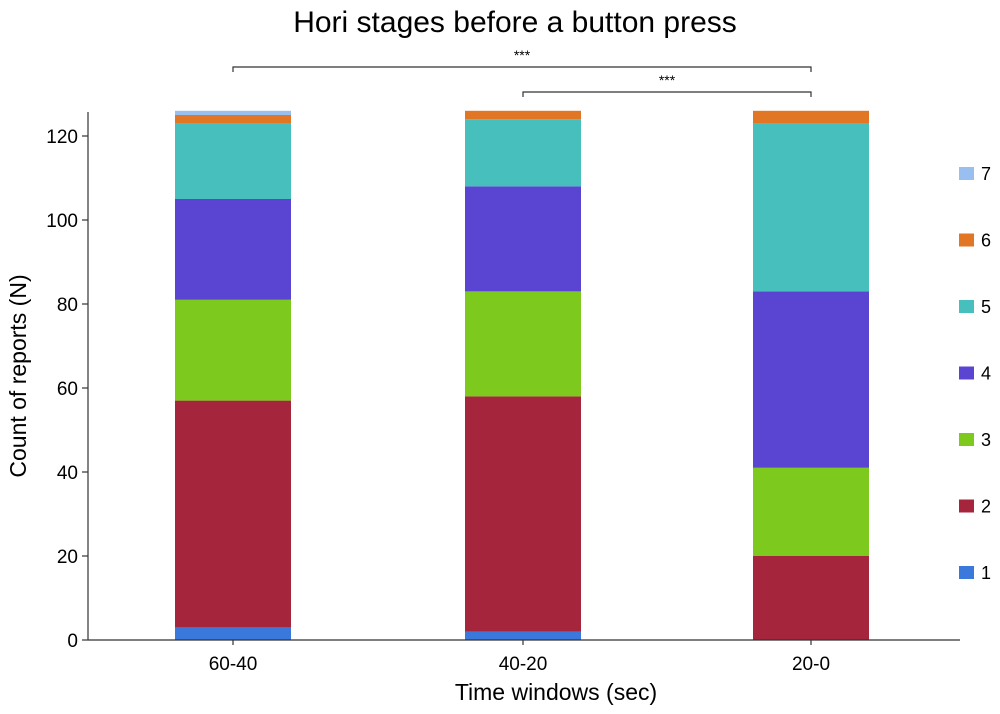 The height and width of the screenshot is (714, 1000). What do you see at coordinates (67, 305) in the screenshot?
I see `y-tick-label: 80` at bounding box center [67, 305].